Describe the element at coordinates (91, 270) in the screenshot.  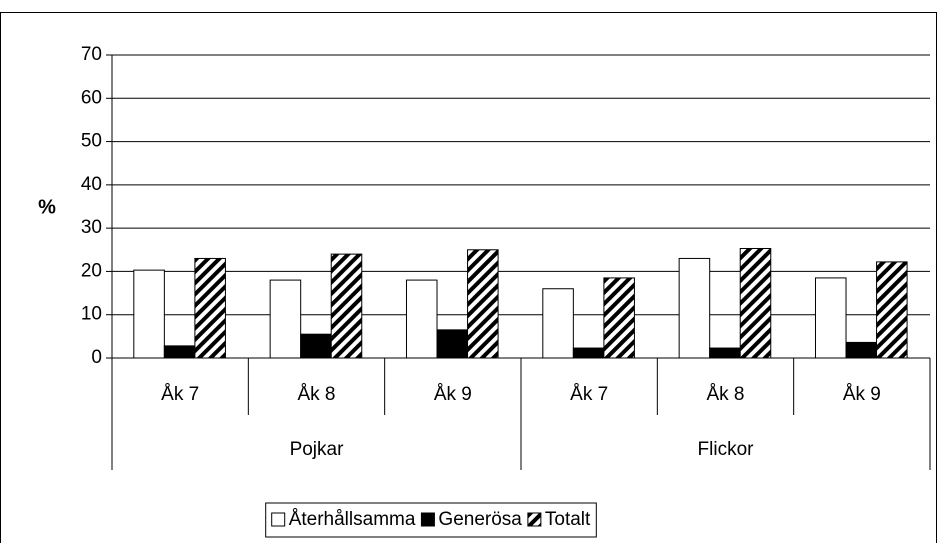
I see `y-tick-label: 20` at that location.